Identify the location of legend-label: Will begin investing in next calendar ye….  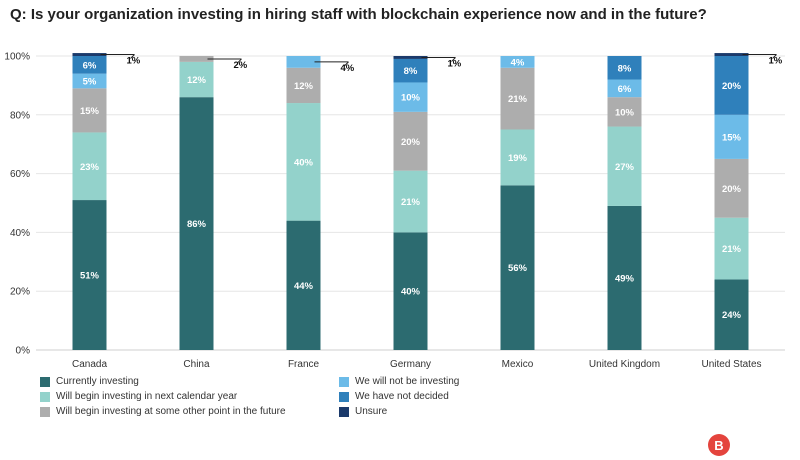
(147, 396).